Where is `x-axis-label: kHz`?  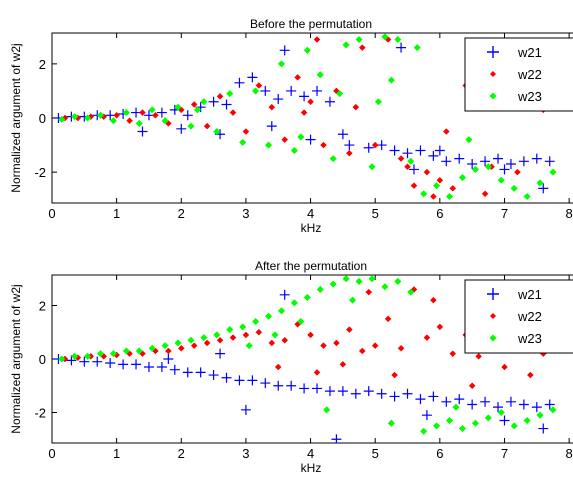
x-axis-label: kHz is located at coordinates (311, 468).